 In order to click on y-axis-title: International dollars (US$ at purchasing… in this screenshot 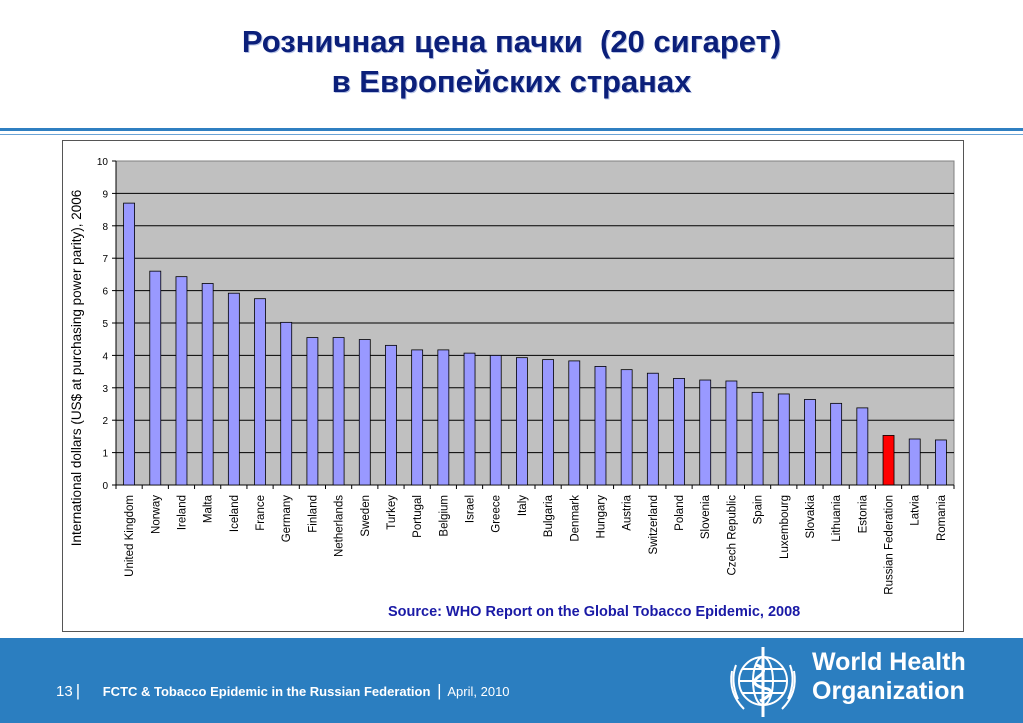, I will do `click(76, 368)`.